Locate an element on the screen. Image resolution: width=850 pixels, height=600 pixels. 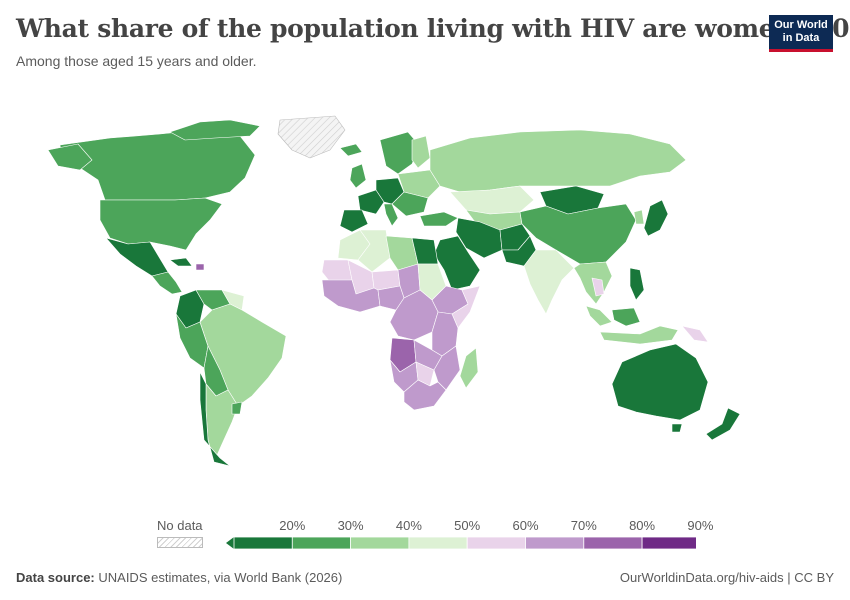
region-usa is located at coordinates (161, 224).